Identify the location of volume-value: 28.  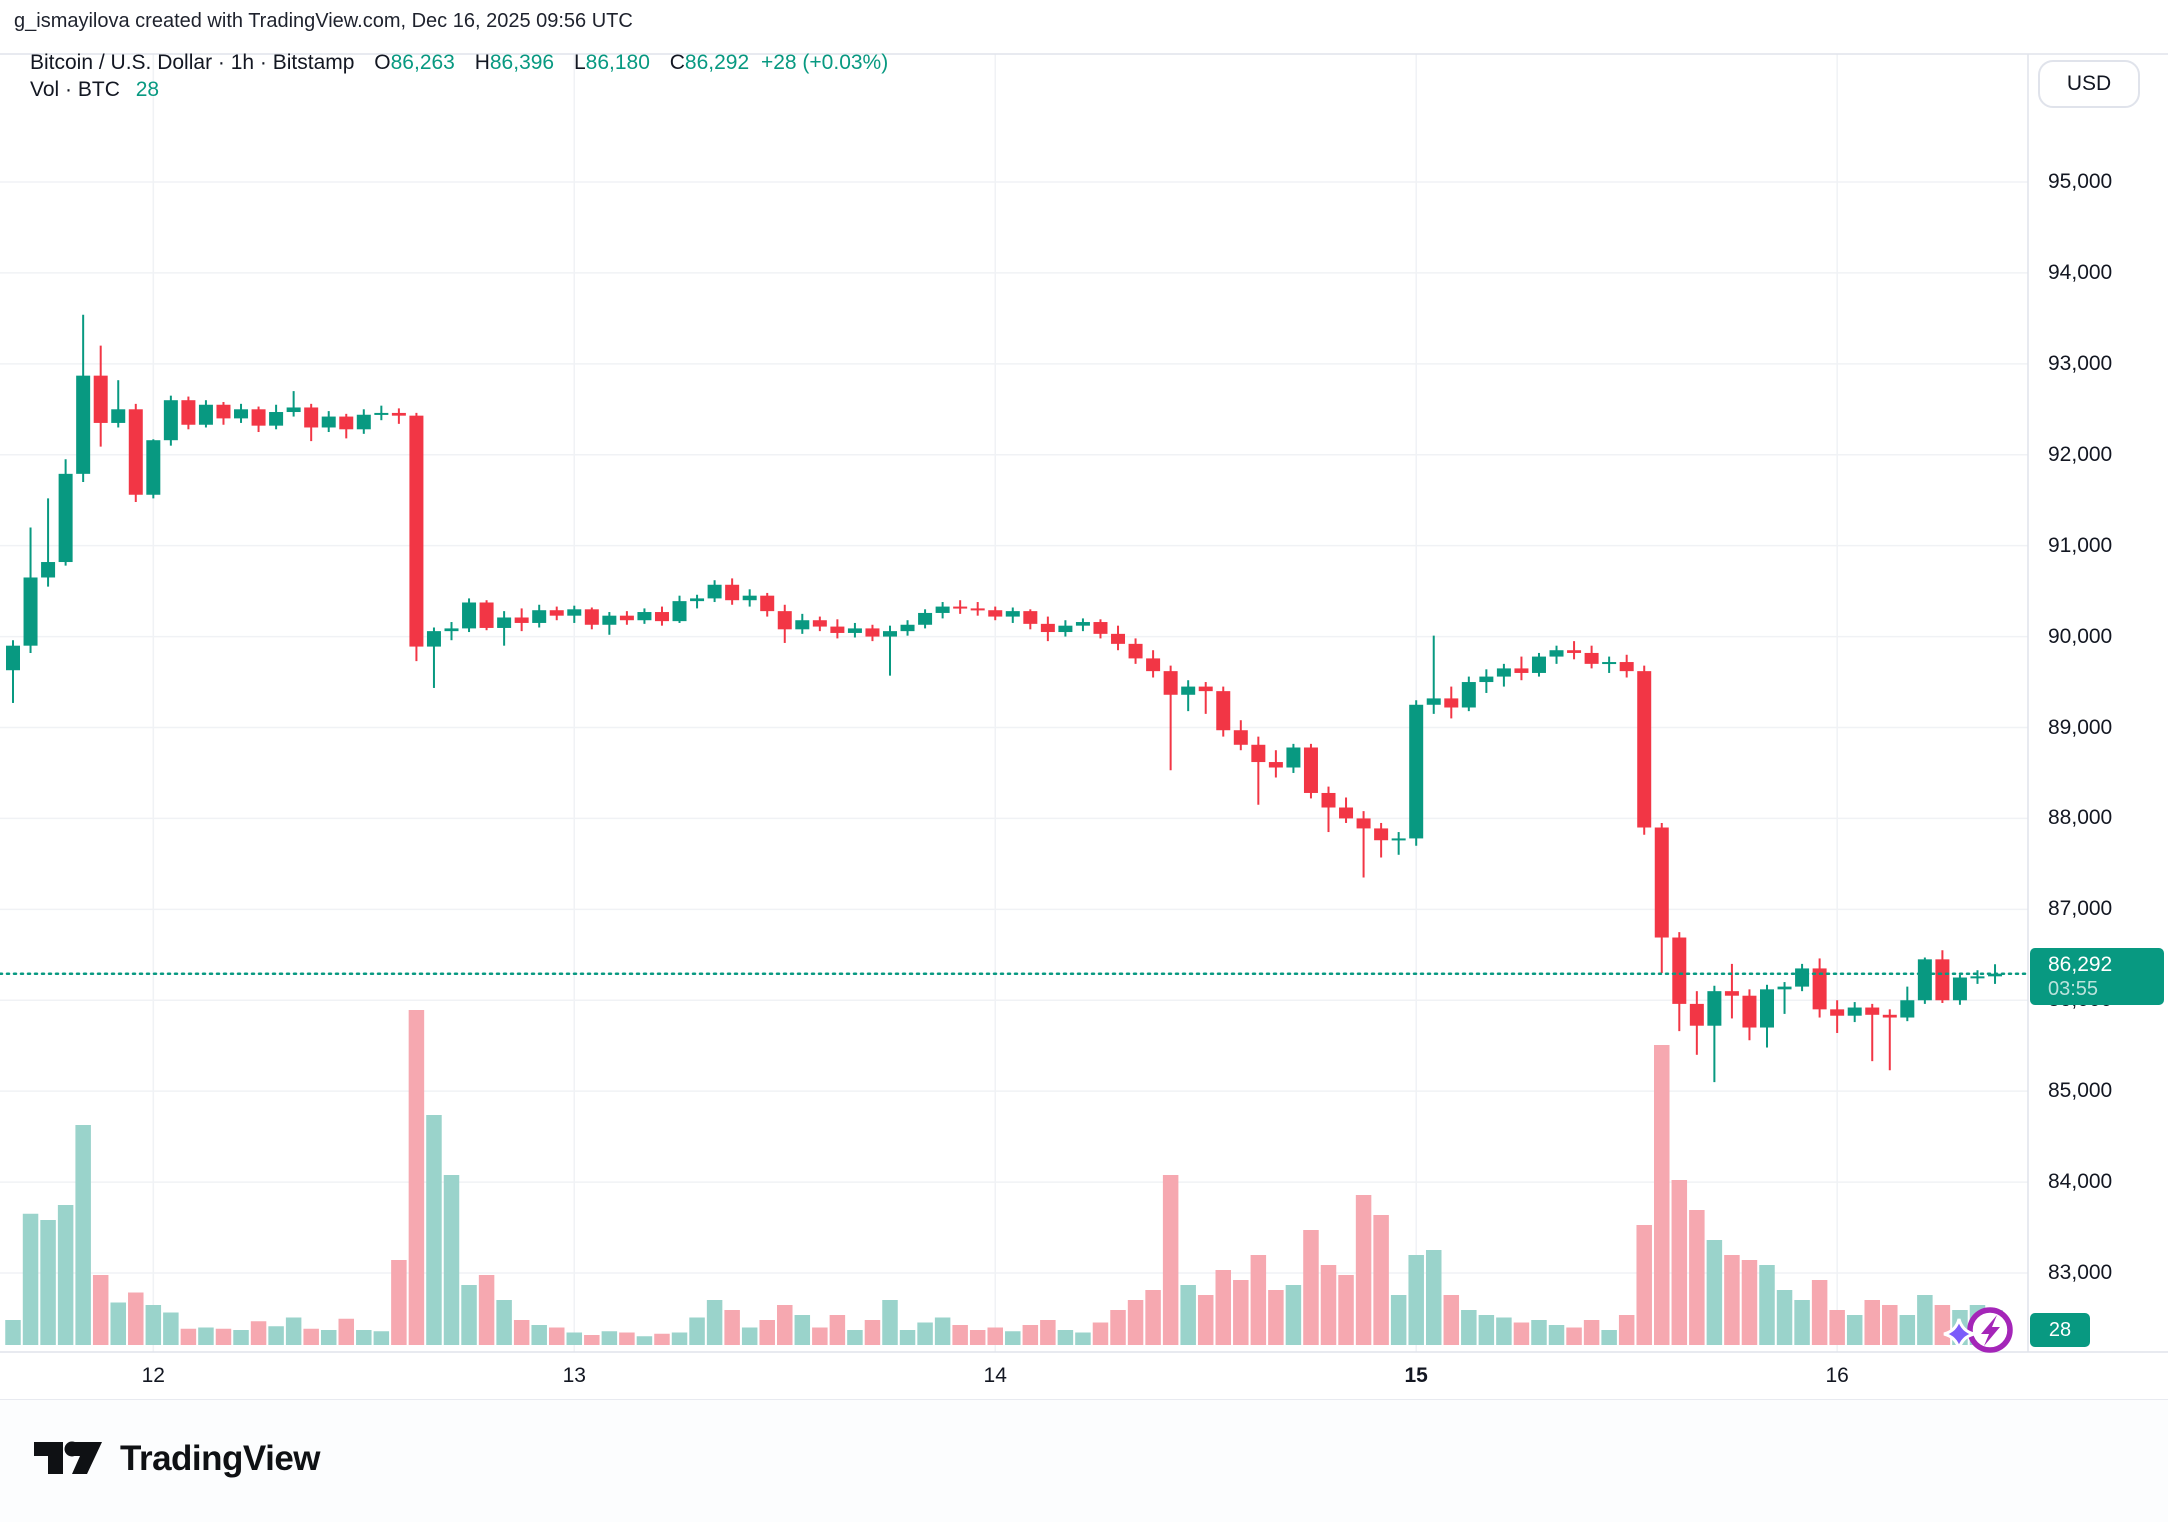
(147, 89).